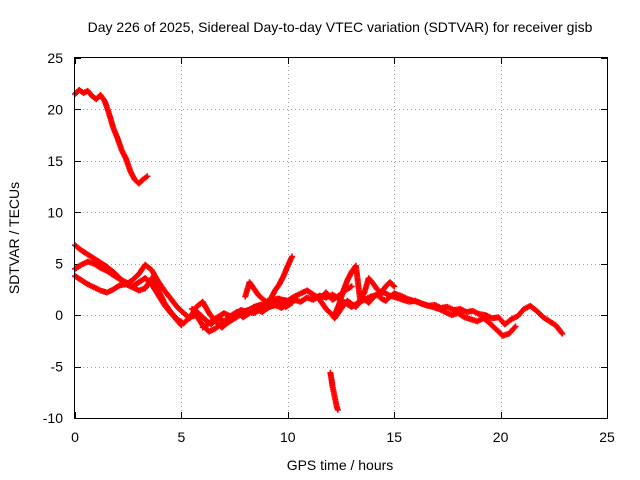 This screenshot has width=640, height=480. Describe the element at coordinates (394, 437) in the screenshot. I see `x-tick-label: 15` at that location.